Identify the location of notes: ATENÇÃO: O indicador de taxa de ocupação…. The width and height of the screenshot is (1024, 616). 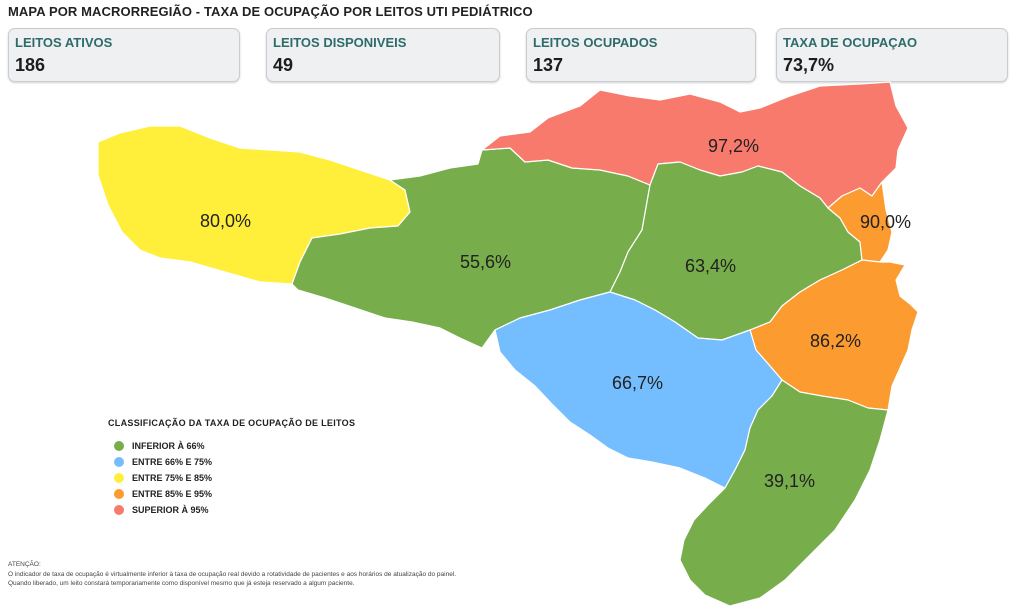
(232, 574).